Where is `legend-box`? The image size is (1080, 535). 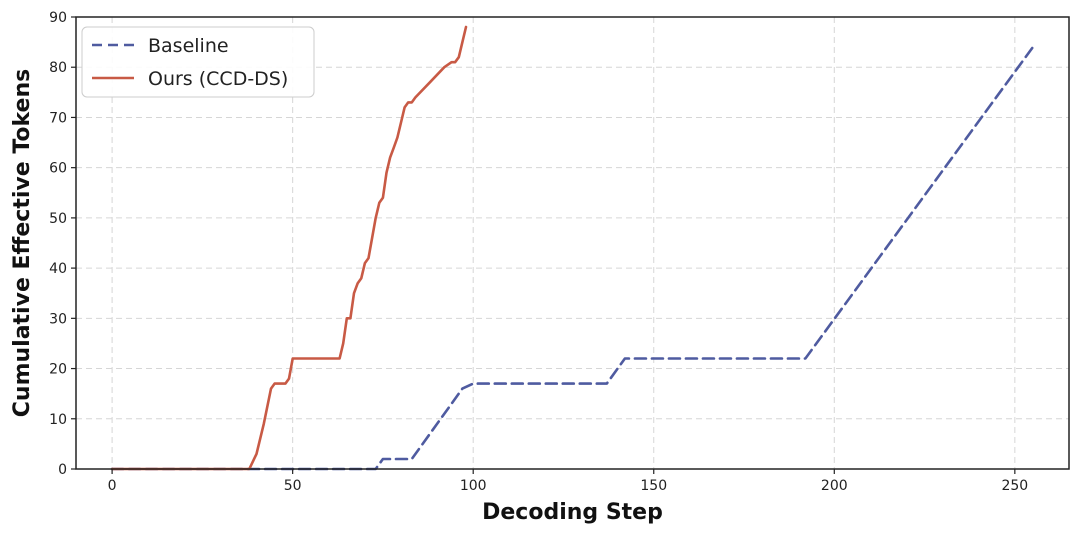 legend-box is located at coordinates (198, 62).